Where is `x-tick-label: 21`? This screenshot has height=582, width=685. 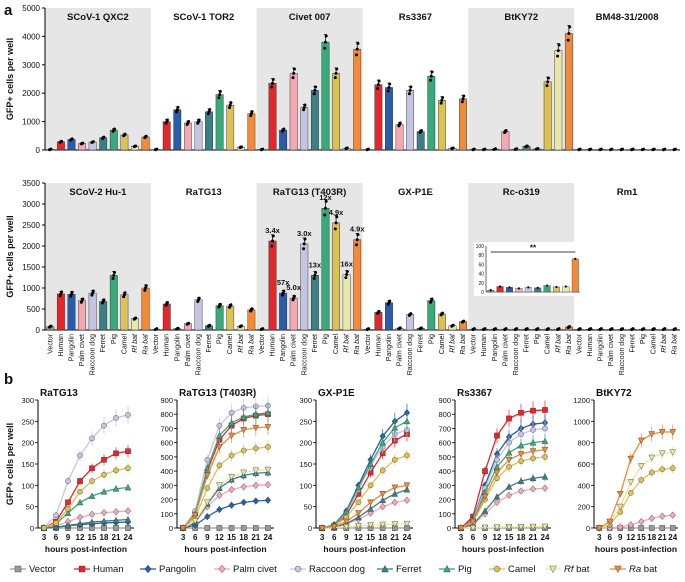
x-tick-label: 21 is located at coordinates (394, 537).